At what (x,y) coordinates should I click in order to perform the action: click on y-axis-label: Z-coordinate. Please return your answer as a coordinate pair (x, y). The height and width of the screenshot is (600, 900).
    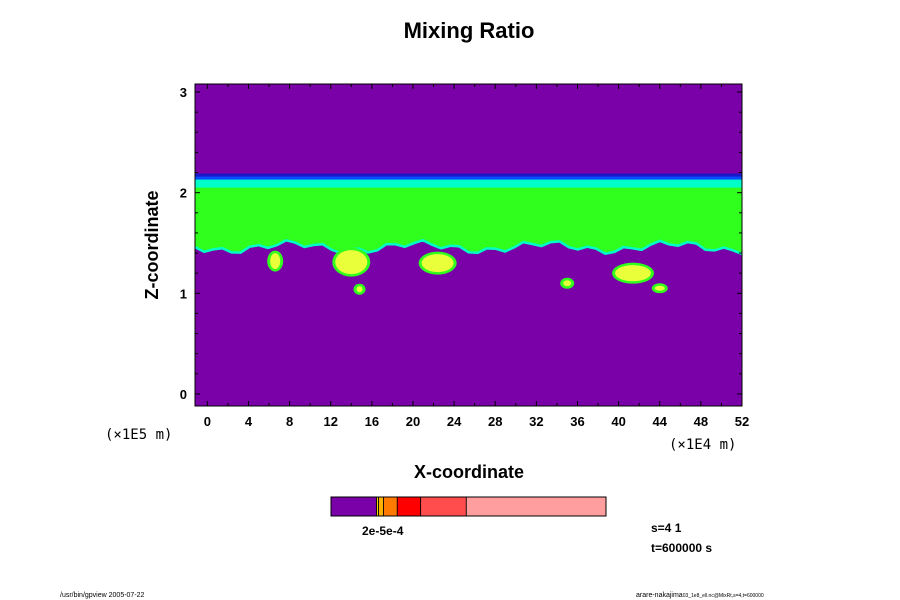
    Looking at the image, I should click on (152, 244).